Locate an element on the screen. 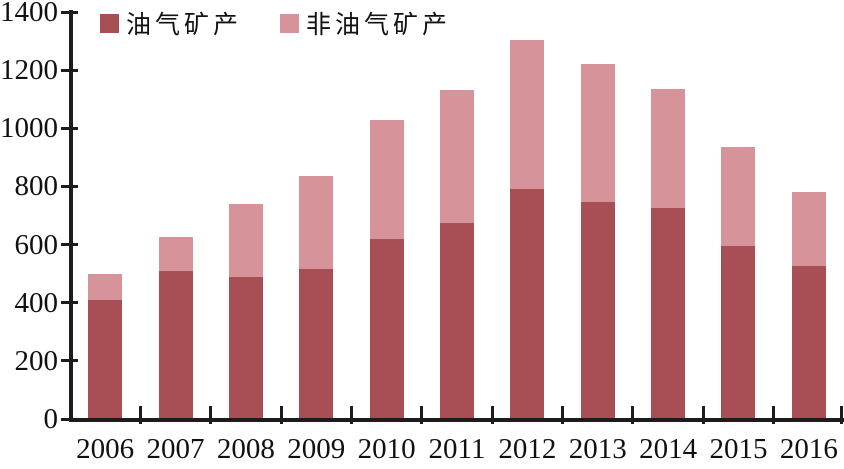 This screenshot has height=469, width=844. x-tick-label-2016: 2016 is located at coordinates (808, 449).